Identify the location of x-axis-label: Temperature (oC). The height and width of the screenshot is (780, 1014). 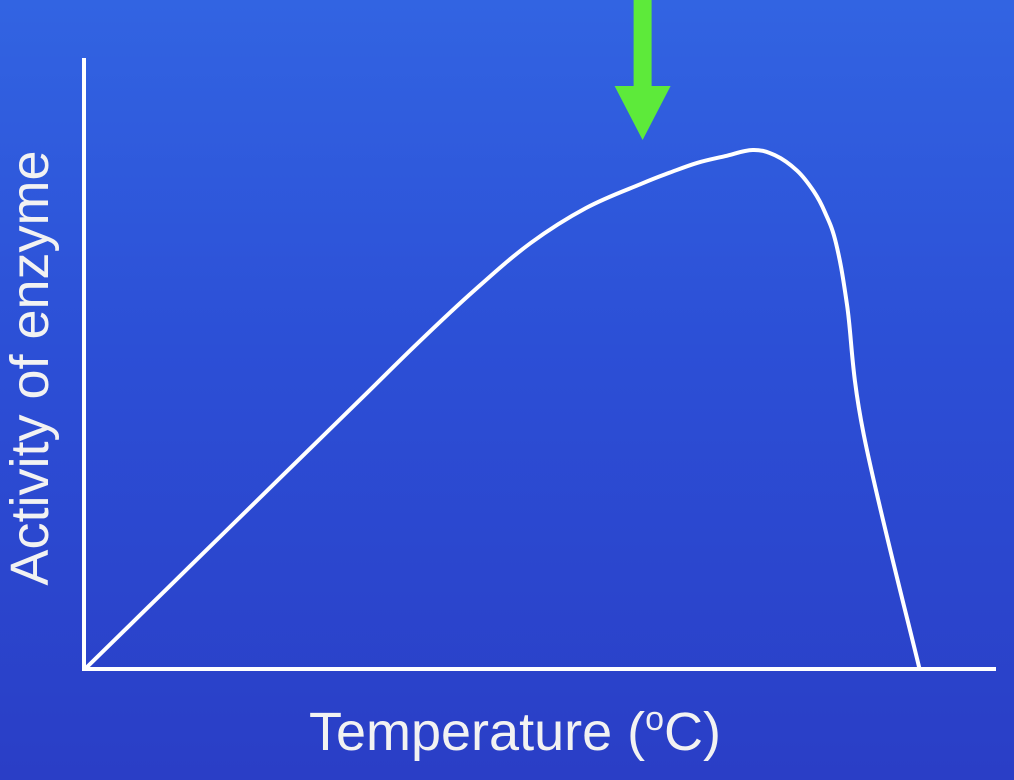
(515, 731).